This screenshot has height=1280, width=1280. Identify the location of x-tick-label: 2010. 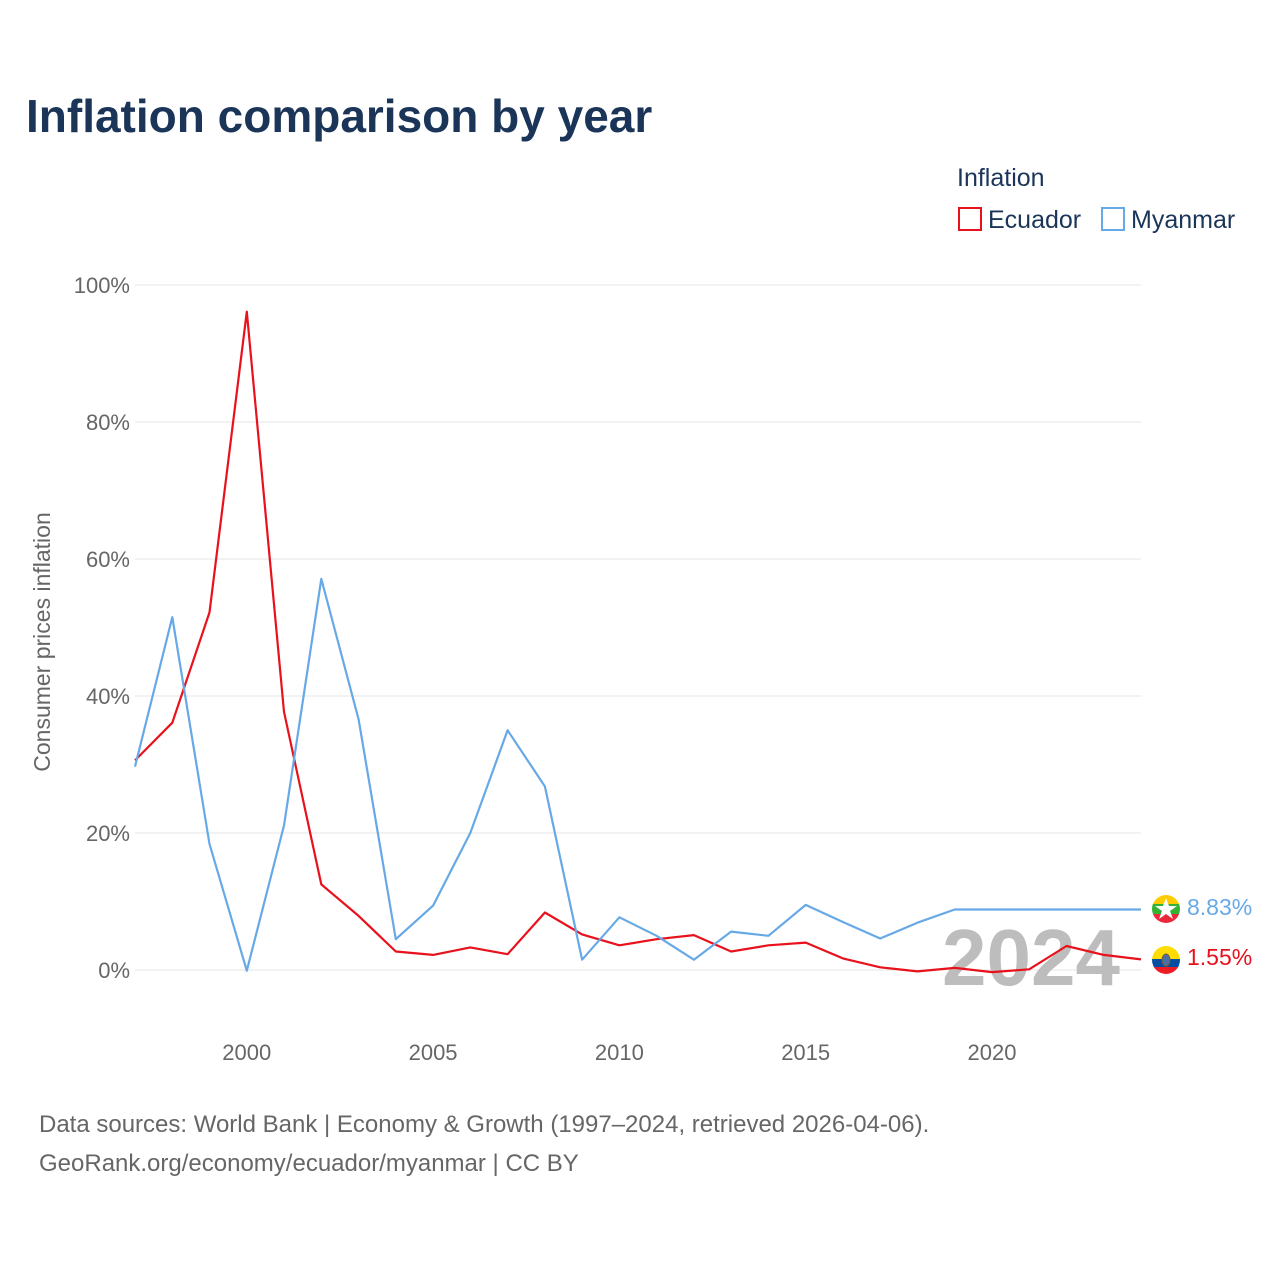
(619, 1052).